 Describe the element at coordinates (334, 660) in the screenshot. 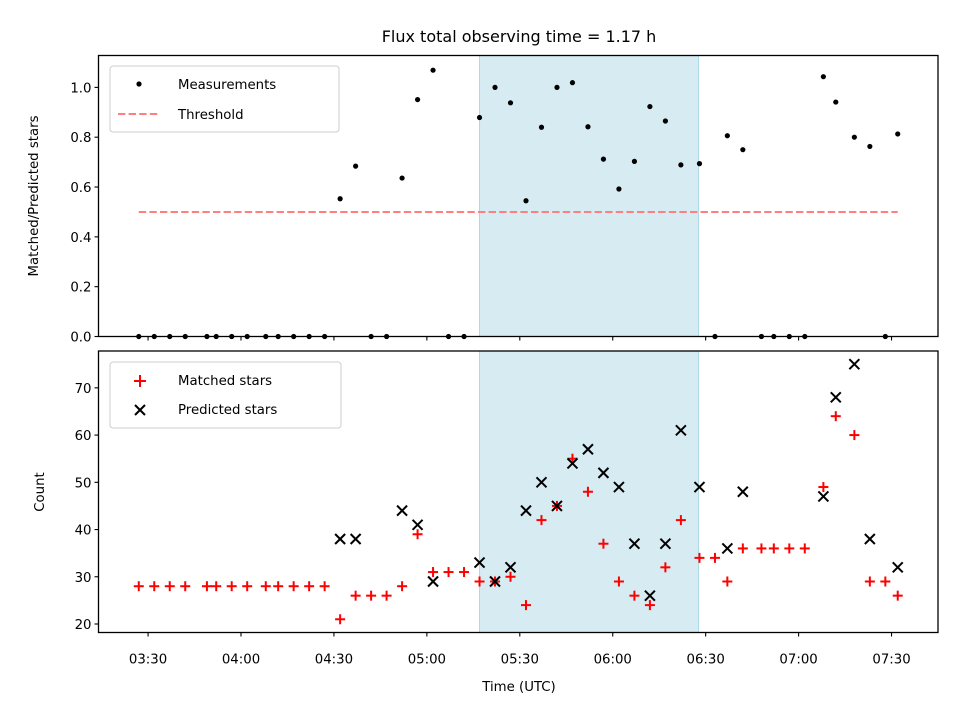

I see `x-tick-label: 04:30` at that location.